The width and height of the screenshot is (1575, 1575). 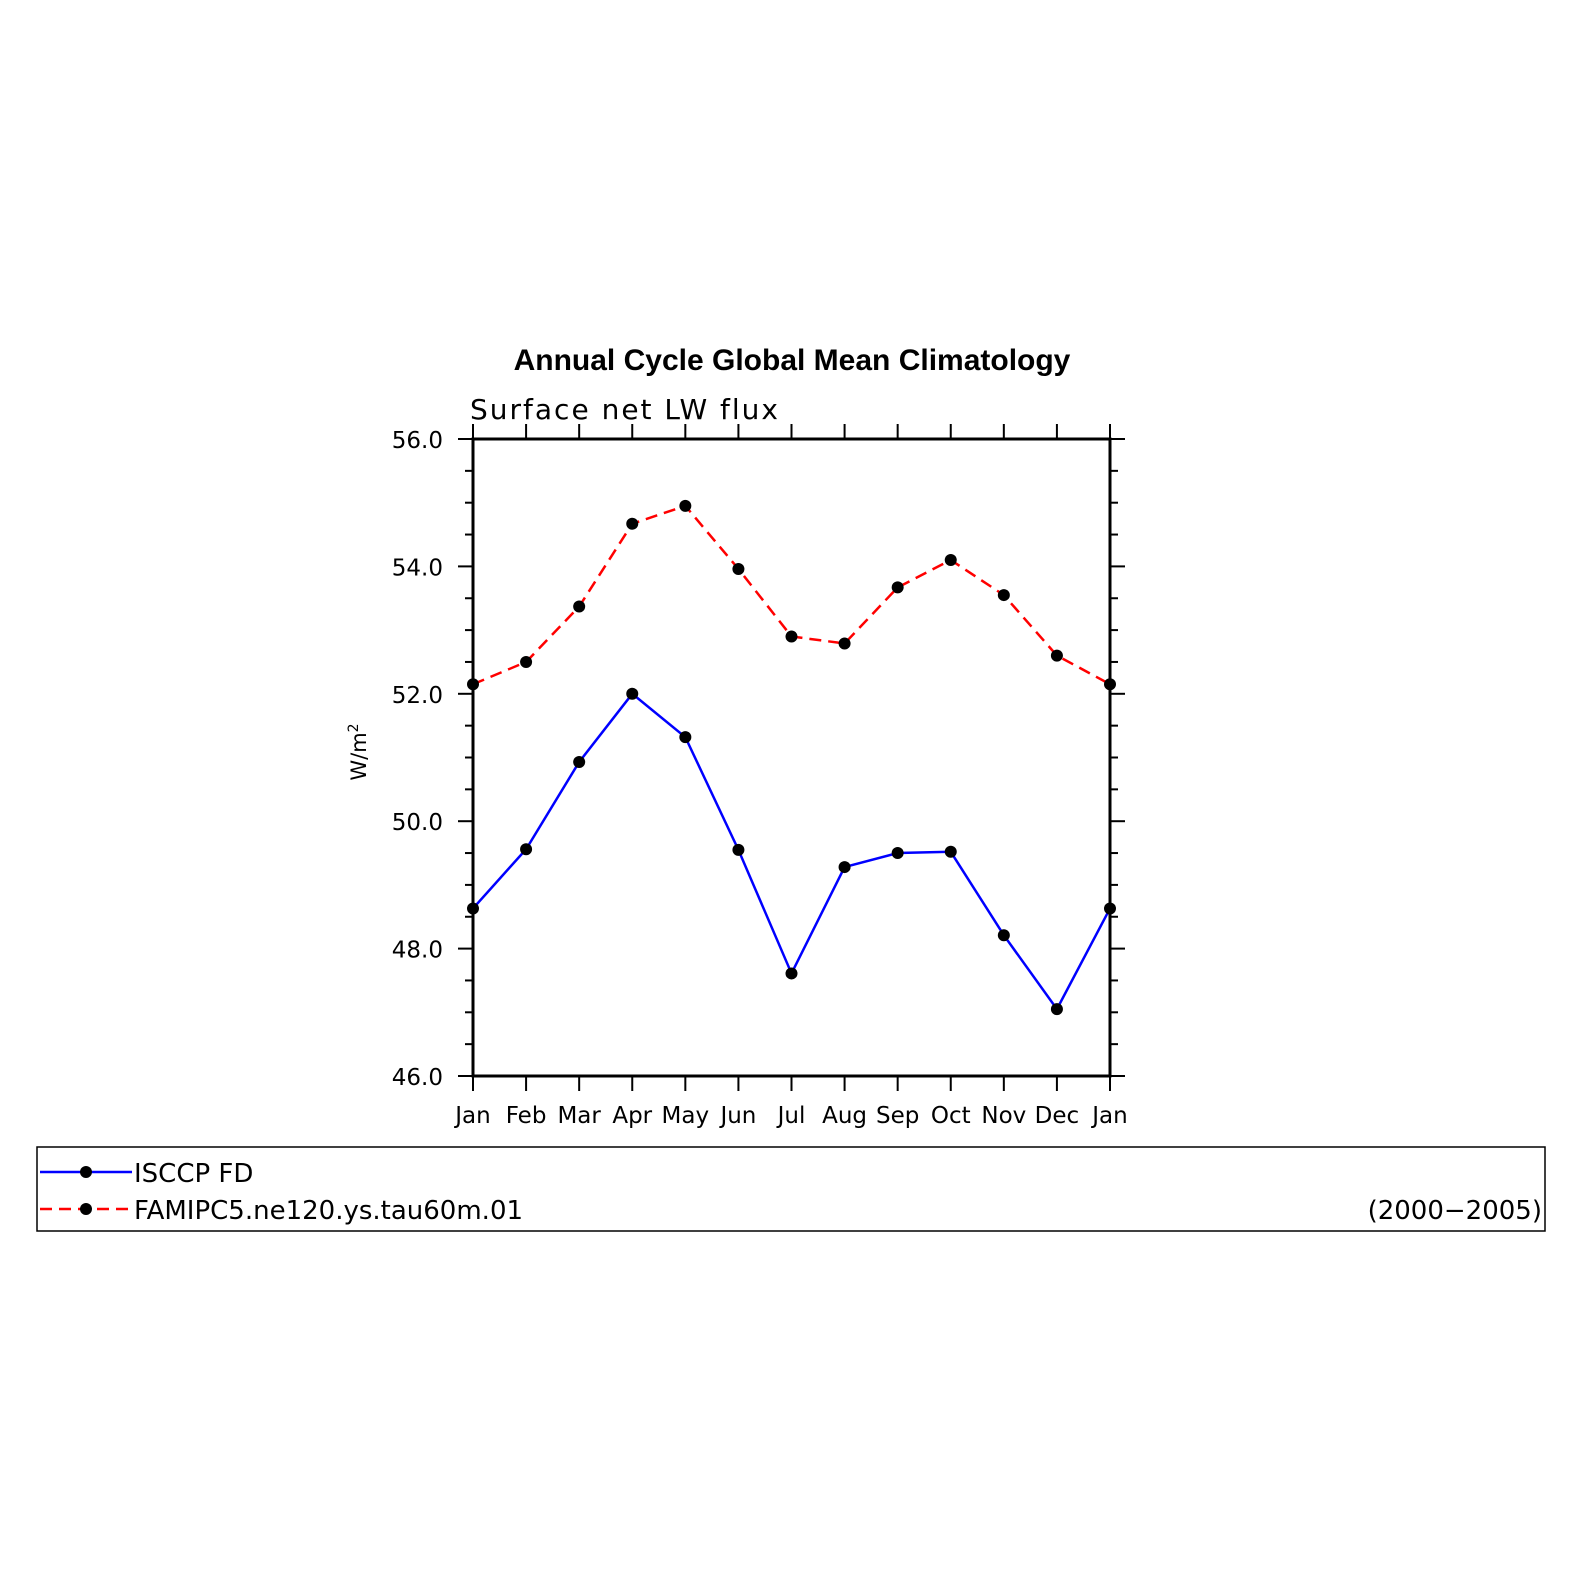 I want to click on x-tick-label: Jun, so click(x=737, y=1116).